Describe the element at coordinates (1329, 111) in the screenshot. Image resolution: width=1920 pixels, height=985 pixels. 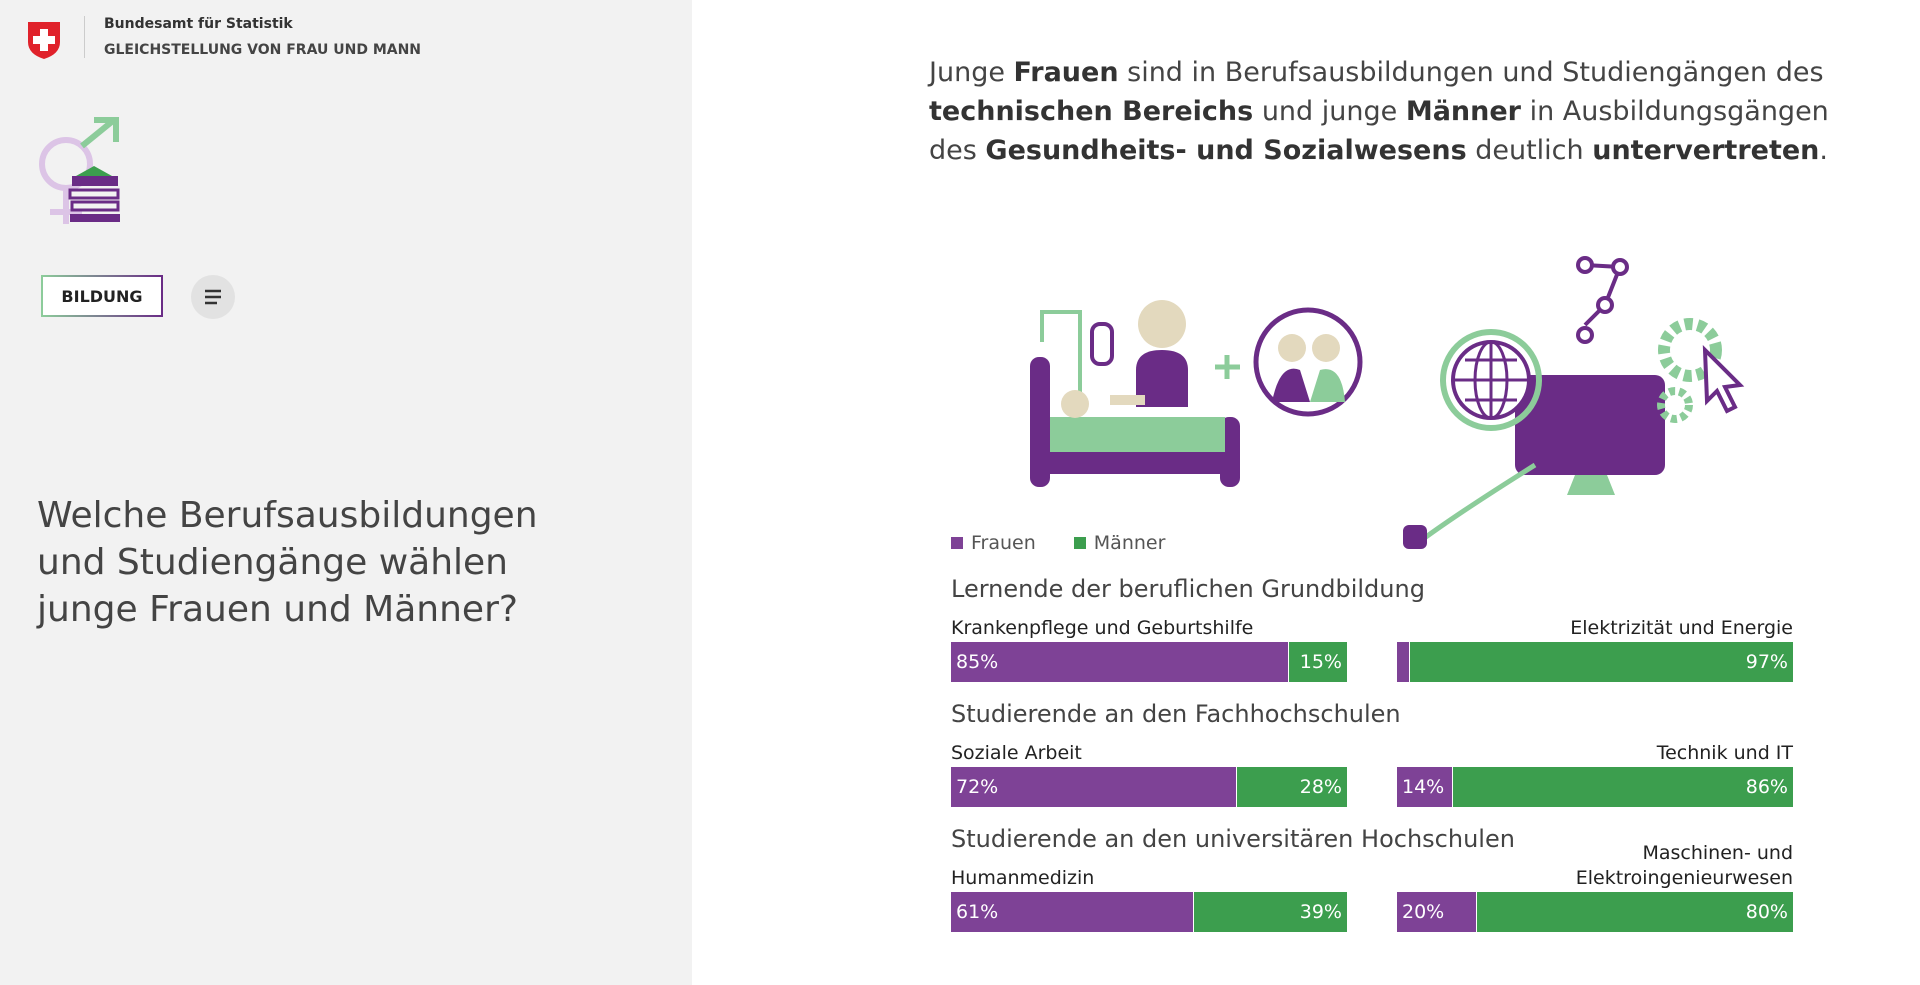
I see `intro-run: und junge` at that location.